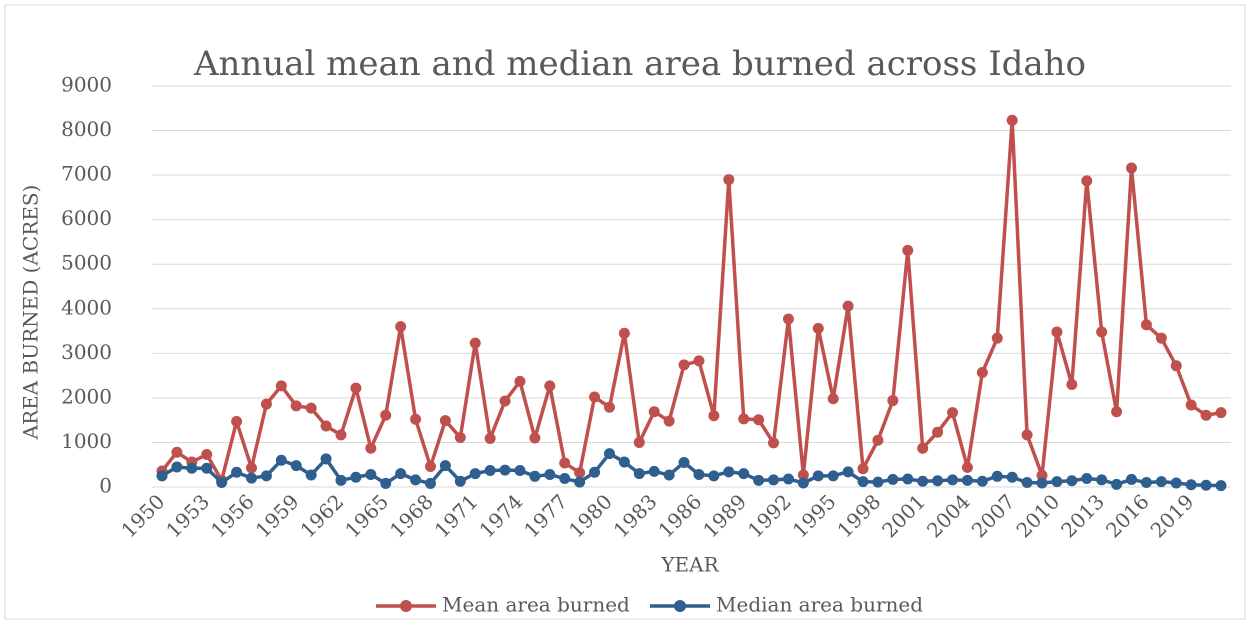 The image size is (1251, 624). I want to click on y-tick-label: 4000, so click(86, 307).